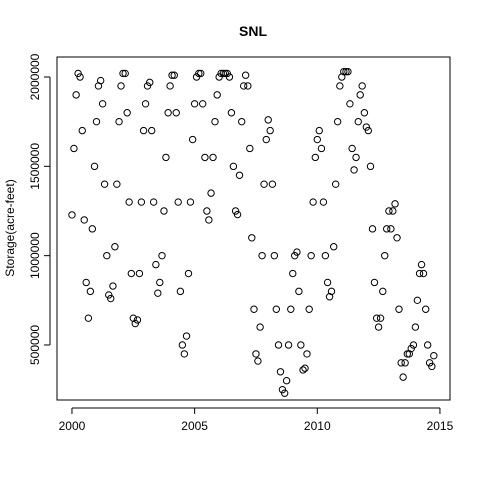  Describe the element at coordinates (440, 426) in the screenshot. I see `x-tick-label: 2015` at that location.